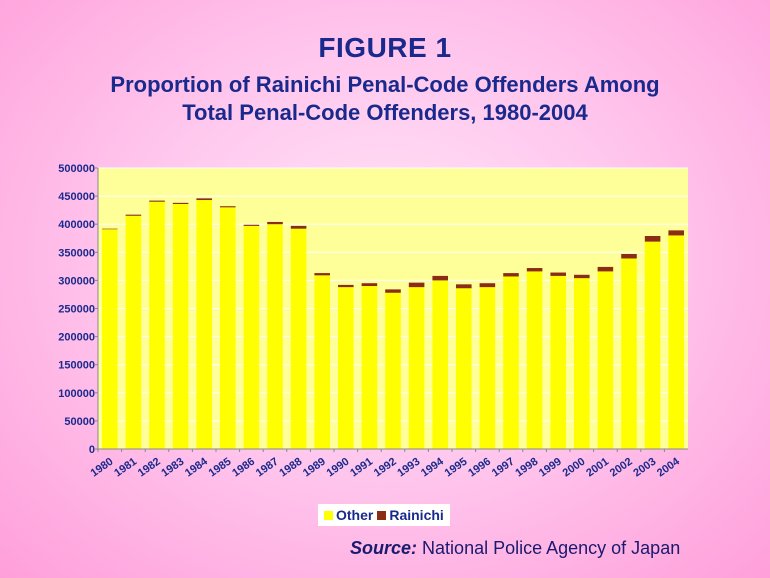 This screenshot has height=578, width=770. Describe the element at coordinates (597, 468) in the screenshot. I see `x-tick-label: 2001` at that location.